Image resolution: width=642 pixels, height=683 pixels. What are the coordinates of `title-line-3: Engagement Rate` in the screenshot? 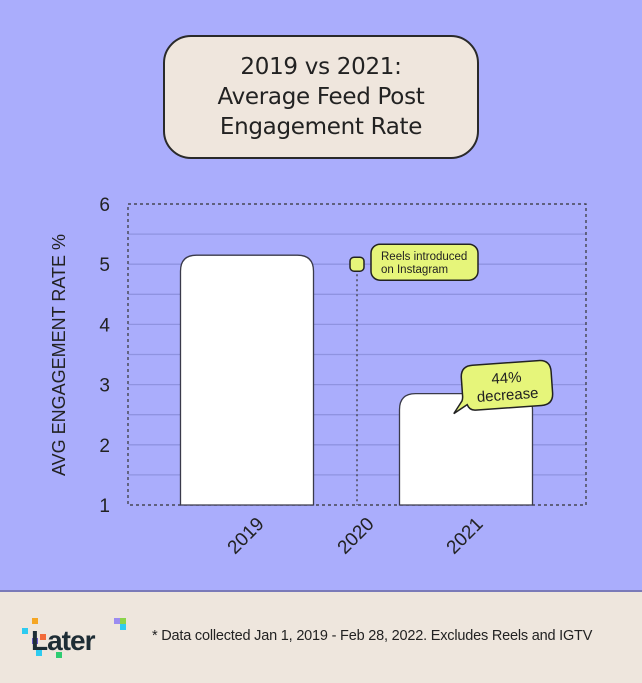 It's located at (321, 127).